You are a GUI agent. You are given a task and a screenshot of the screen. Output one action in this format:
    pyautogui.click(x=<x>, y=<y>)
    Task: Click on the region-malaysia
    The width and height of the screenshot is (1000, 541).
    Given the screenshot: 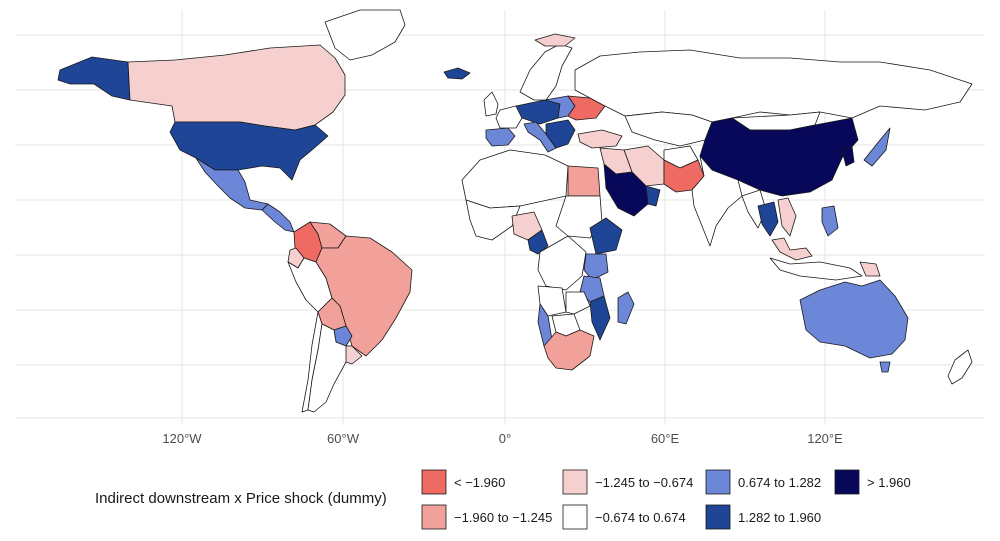 What is the action you would take?
    pyautogui.click(x=792, y=249)
    